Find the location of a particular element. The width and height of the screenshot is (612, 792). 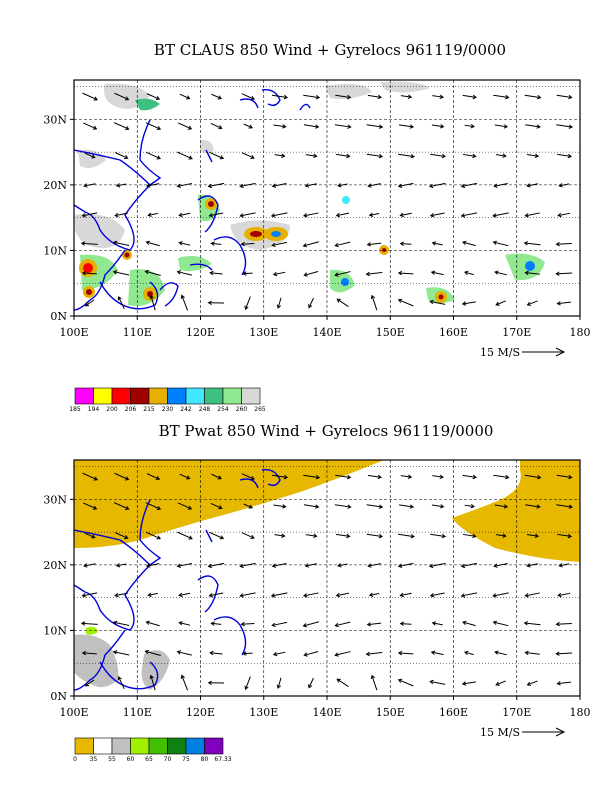

colorbar-label: 194 is located at coordinates (94, 409).